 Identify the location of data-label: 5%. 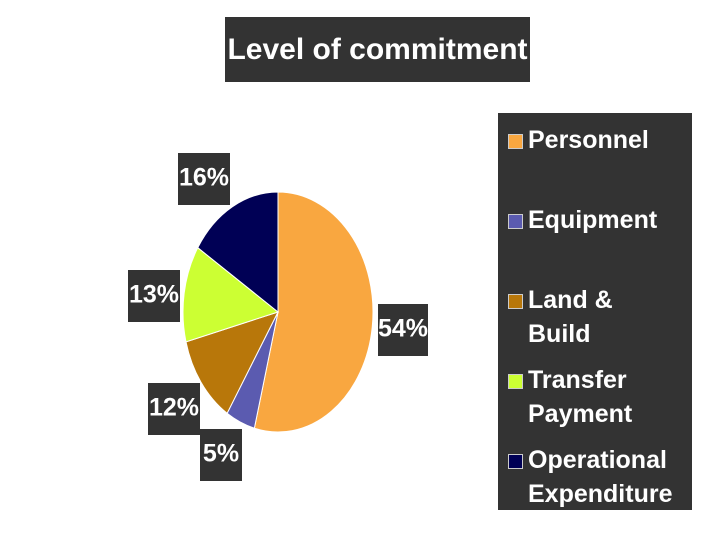
(221, 454).